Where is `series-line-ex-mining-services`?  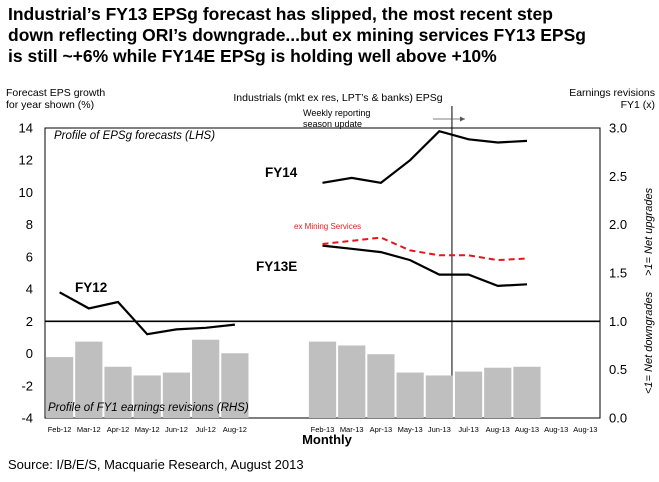
series-line-ex-mining-services is located at coordinates (425, 249).